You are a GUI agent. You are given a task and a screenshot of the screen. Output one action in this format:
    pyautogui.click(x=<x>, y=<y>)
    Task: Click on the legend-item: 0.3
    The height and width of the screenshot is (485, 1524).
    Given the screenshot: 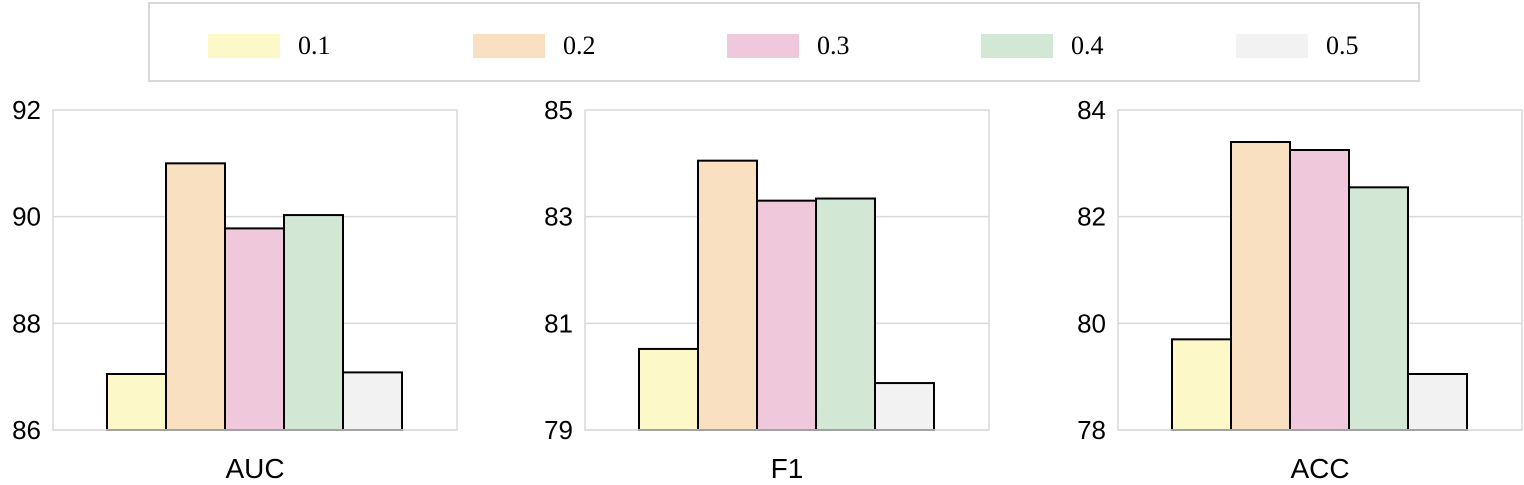 What is the action you would take?
    pyautogui.click(x=788, y=45)
    